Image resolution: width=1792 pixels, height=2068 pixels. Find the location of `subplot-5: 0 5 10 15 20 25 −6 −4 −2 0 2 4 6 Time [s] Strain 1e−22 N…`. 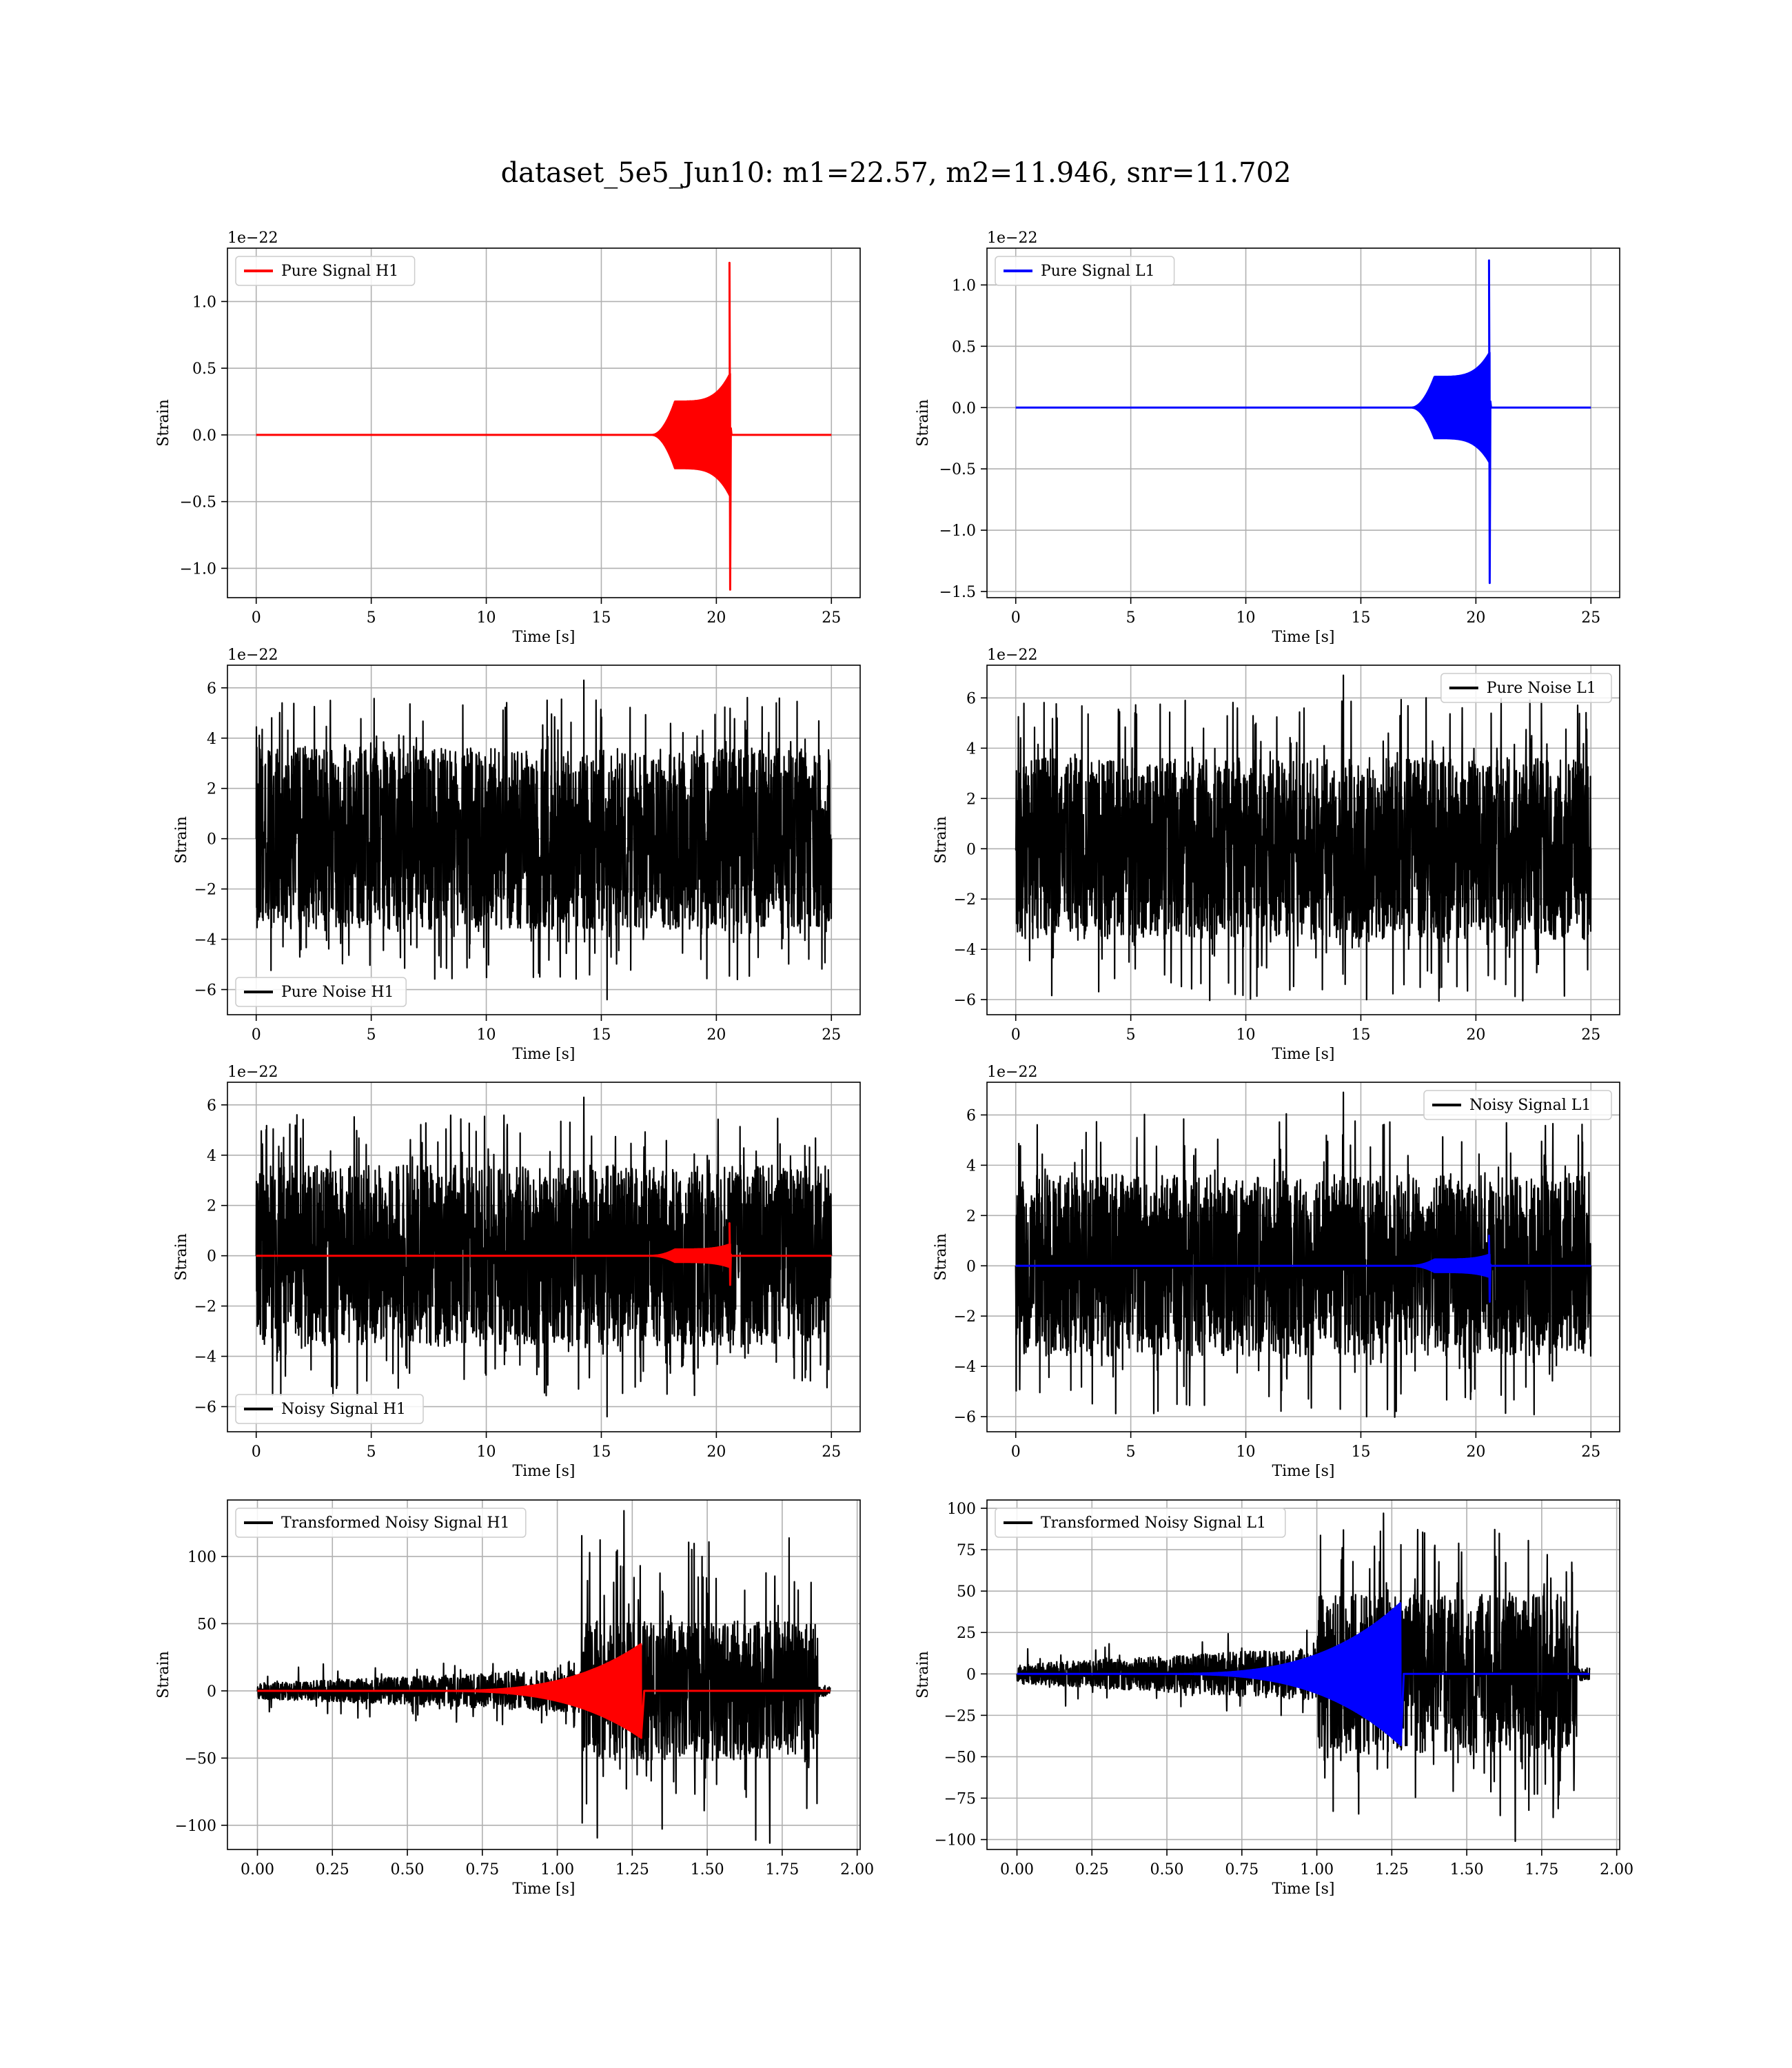

subplot-5: 0 5 10 15 20 25 −6 −4 −2 0 2 4 6 Time [s] Strain 1e−22 N… is located at coordinates (517, 1272).